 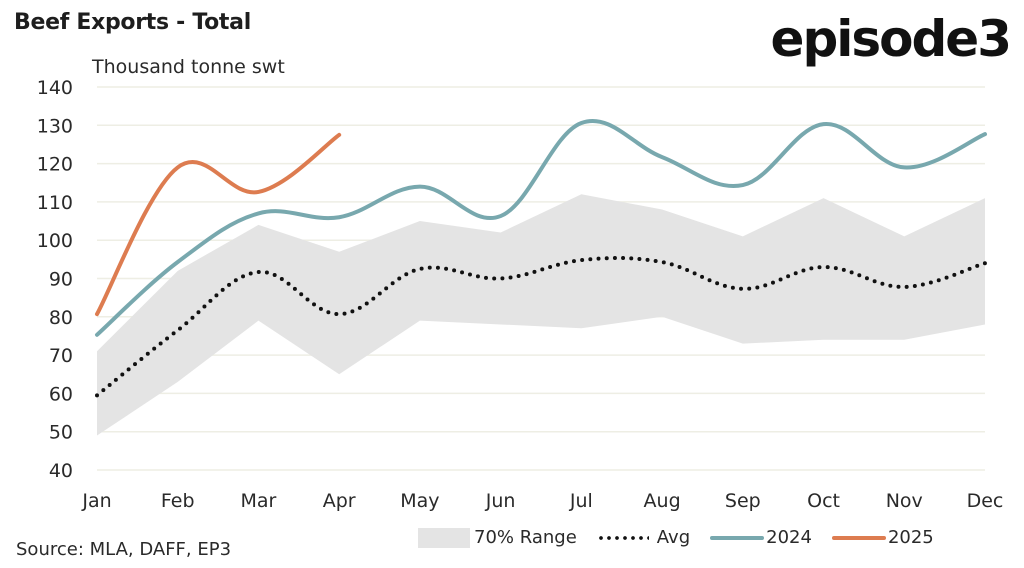 I want to click on range-swatch, so click(x=444, y=537).